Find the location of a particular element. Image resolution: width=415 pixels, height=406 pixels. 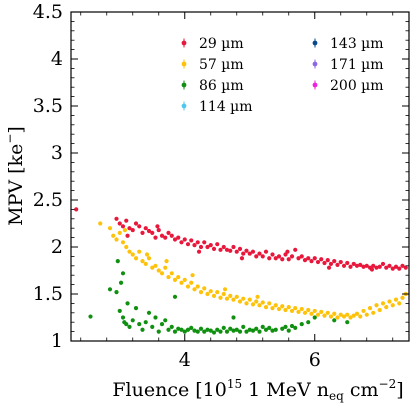

legend: 29 µm 57 µm 86 µm 114 µm 143 µm 171 µm 200 µm is located at coordinates (282, 75).